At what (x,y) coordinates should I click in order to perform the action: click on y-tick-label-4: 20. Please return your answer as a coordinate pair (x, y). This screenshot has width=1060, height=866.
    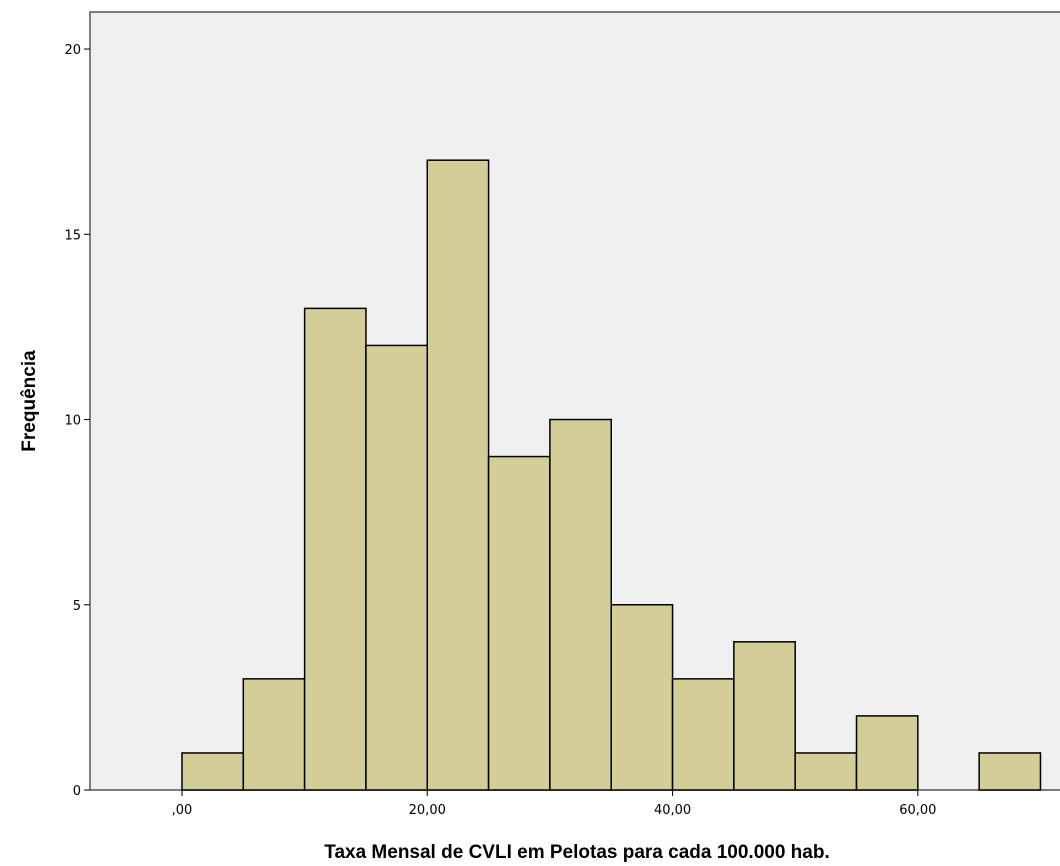
    Looking at the image, I should click on (72, 50).